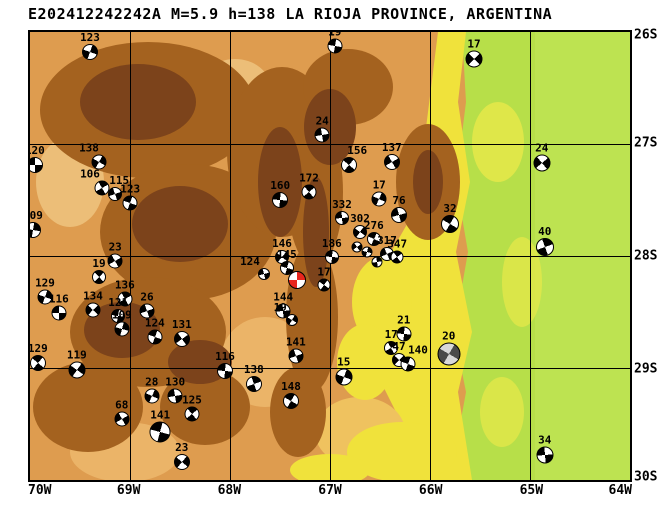  What do you see at coordinates (124, 285) in the screenshot?
I see `beachball-depth-label: 136` at bounding box center [124, 285].